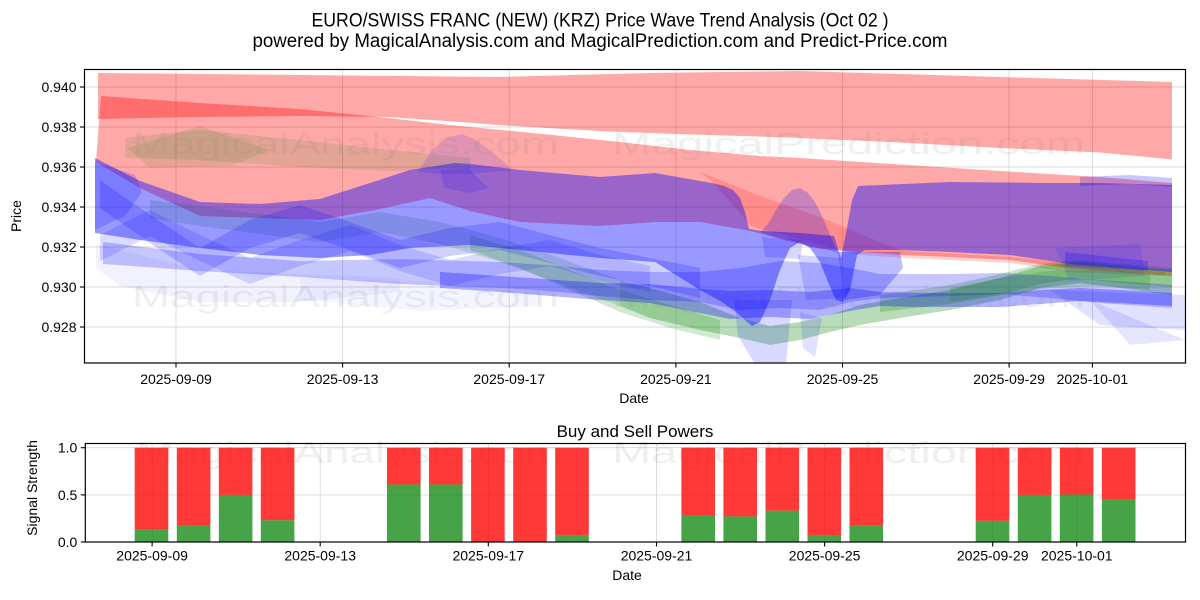 The height and width of the screenshot is (600, 1200). I want to click on svg-text: 0.934, so click(58, 207).